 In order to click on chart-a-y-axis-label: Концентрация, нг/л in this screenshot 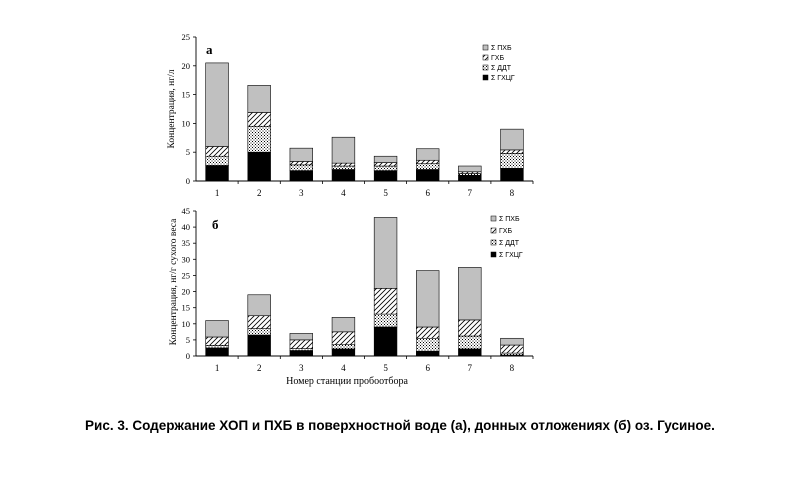, I will do `click(172, 108)`.